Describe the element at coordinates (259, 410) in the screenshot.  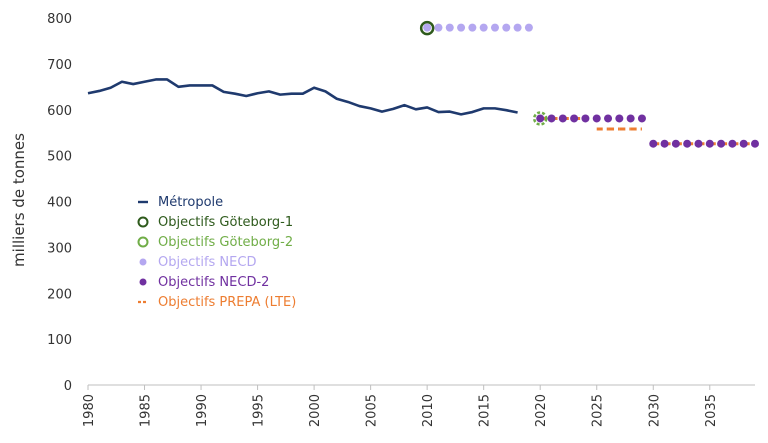
I see `x-tick-label: 1995` at that location.